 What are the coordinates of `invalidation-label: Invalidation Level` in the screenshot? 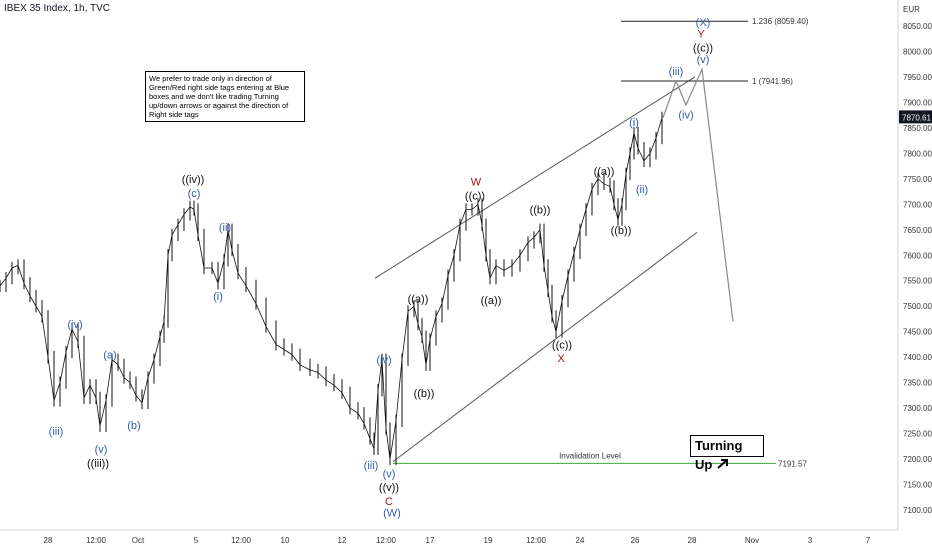 It's located at (590, 455).